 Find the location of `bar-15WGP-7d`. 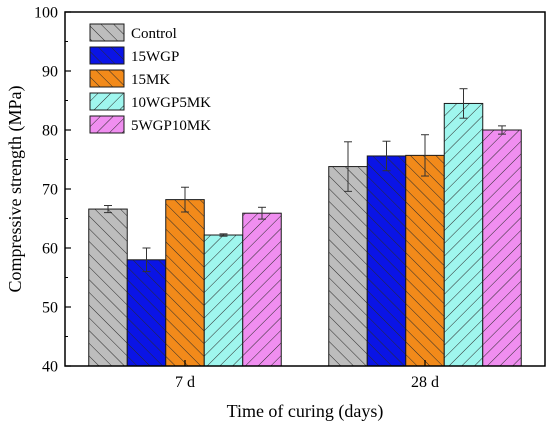

bar-15WGP-7d is located at coordinates (146, 313).